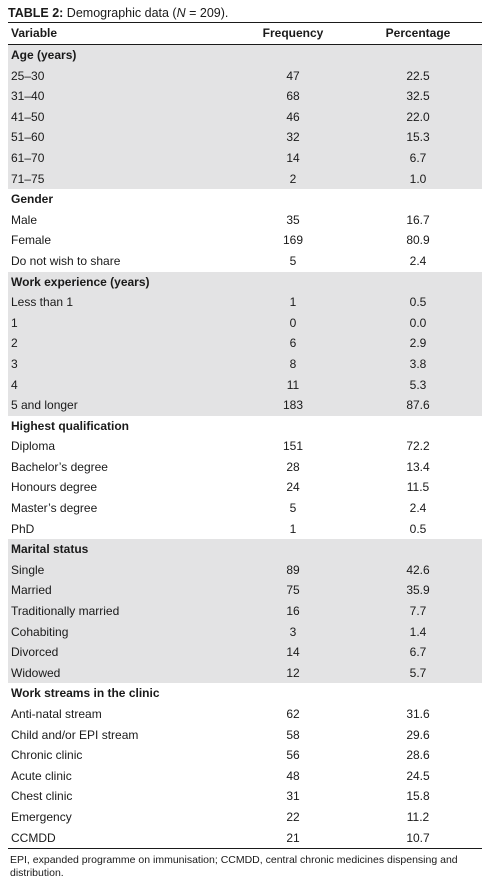  I want to click on table-row: Do not wish to share 5 2.4, so click(245, 261).